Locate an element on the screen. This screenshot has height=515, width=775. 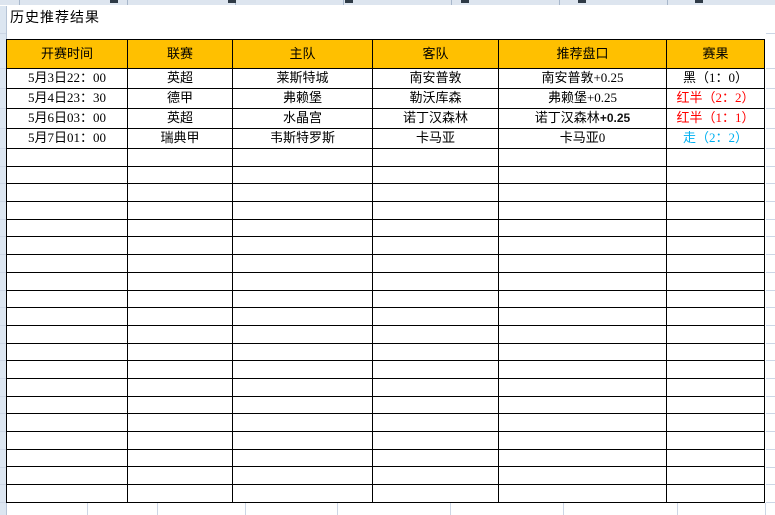
cell-league: 德甲 is located at coordinates (180, 98).